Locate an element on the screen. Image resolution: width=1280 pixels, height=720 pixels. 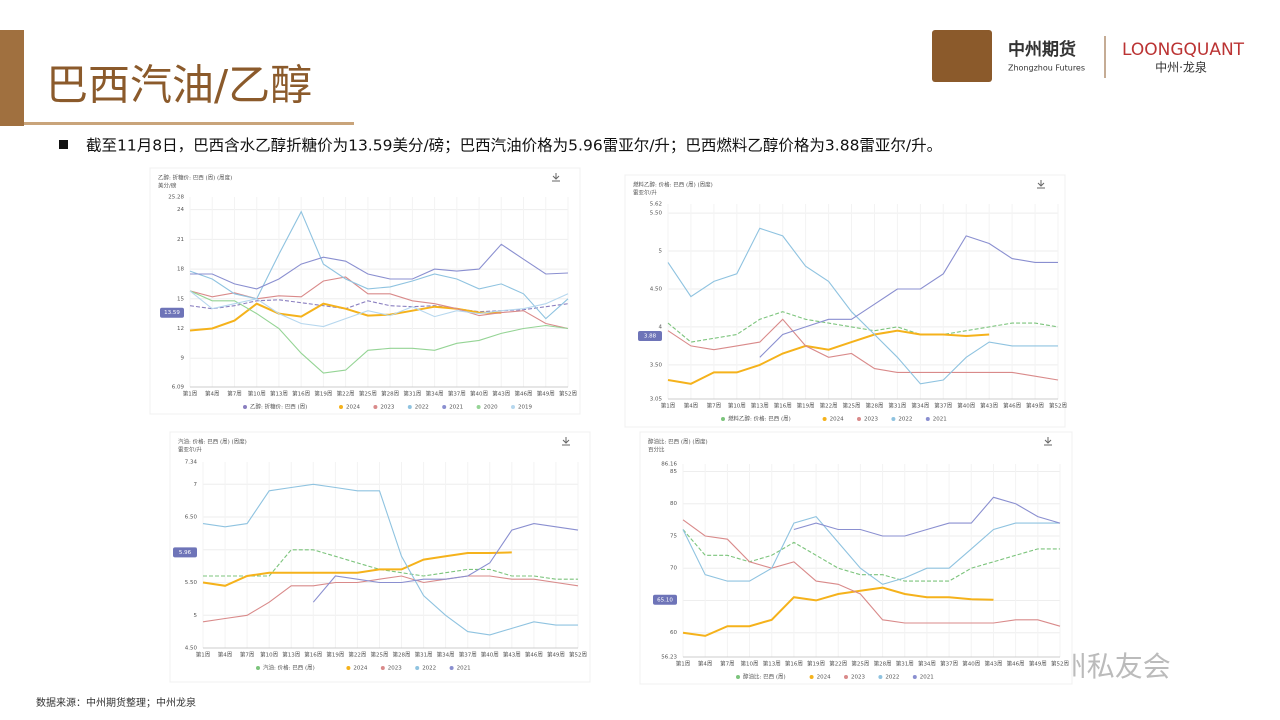
chart-title: 燃料乙醇: 价格: 巴西 (周) (周度) is located at coordinates (673, 185).